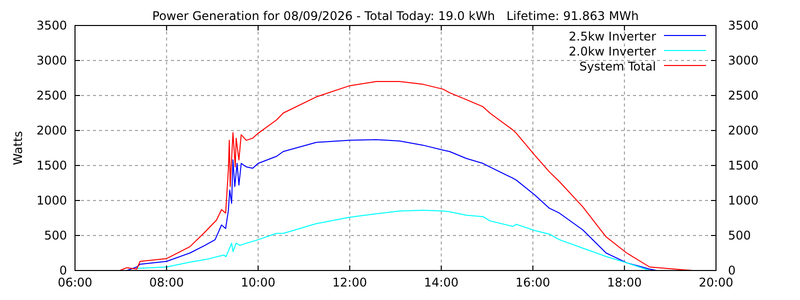 This screenshot has width=800, height=300. I want to click on y2-tick-label: 3500, so click(743, 25).